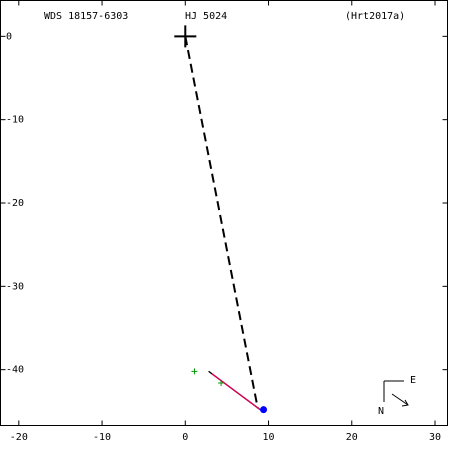 The height and width of the screenshot is (454, 450). I want to click on compass-n: N, so click(381, 411).